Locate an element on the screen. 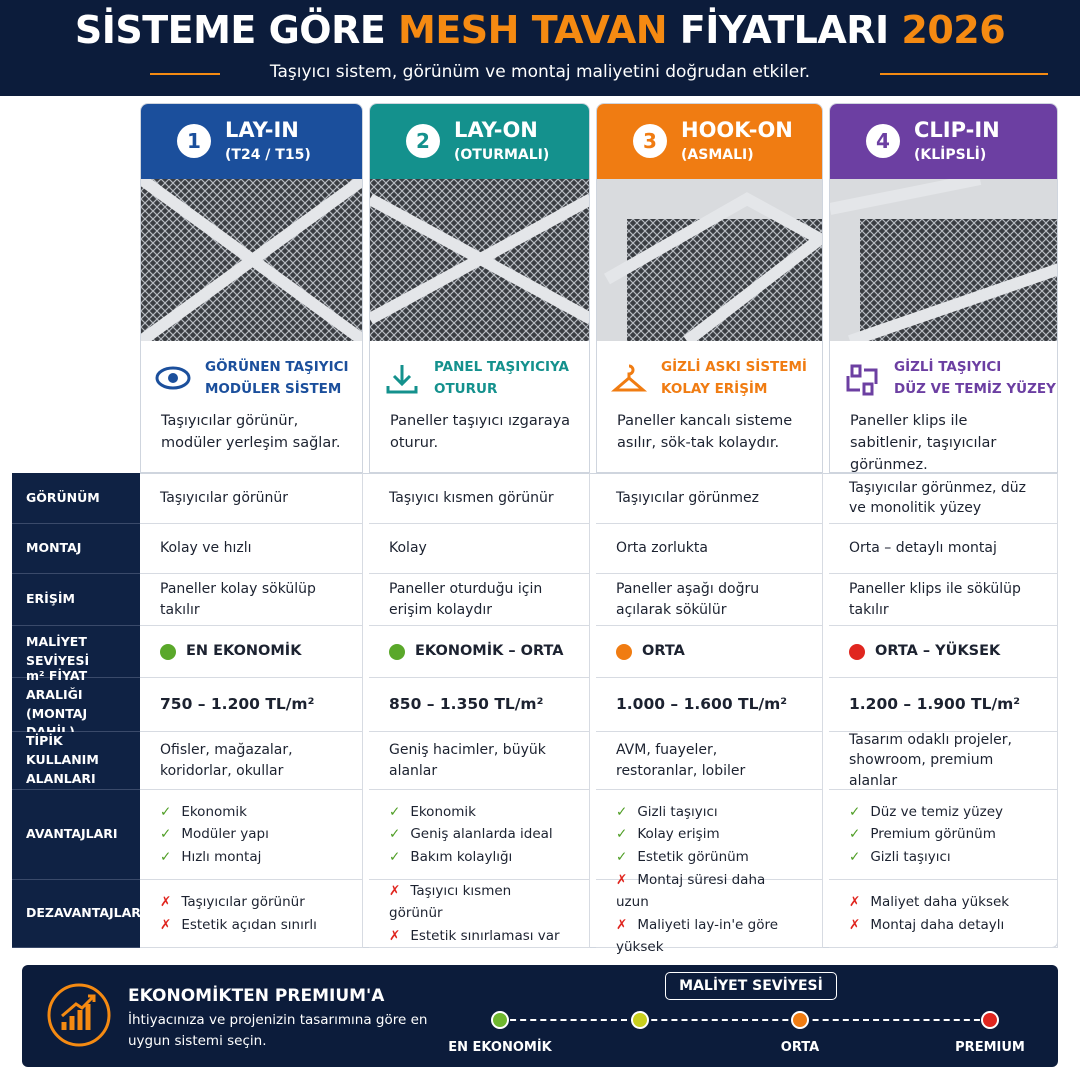 The width and height of the screenshot is (1080, 1080). list-item: ✗ Taşıyıcılar görünür is located at coordinates (238, 902).